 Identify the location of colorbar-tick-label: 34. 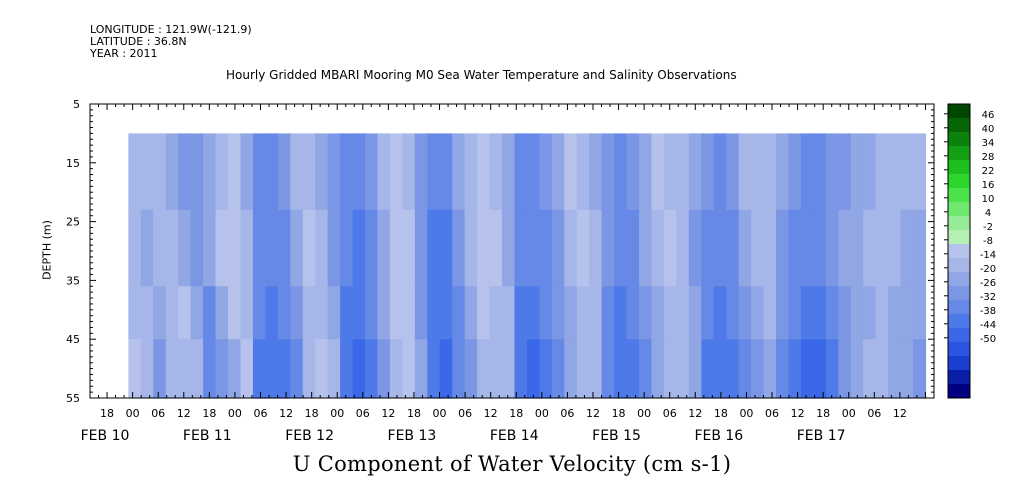
(988, 143).